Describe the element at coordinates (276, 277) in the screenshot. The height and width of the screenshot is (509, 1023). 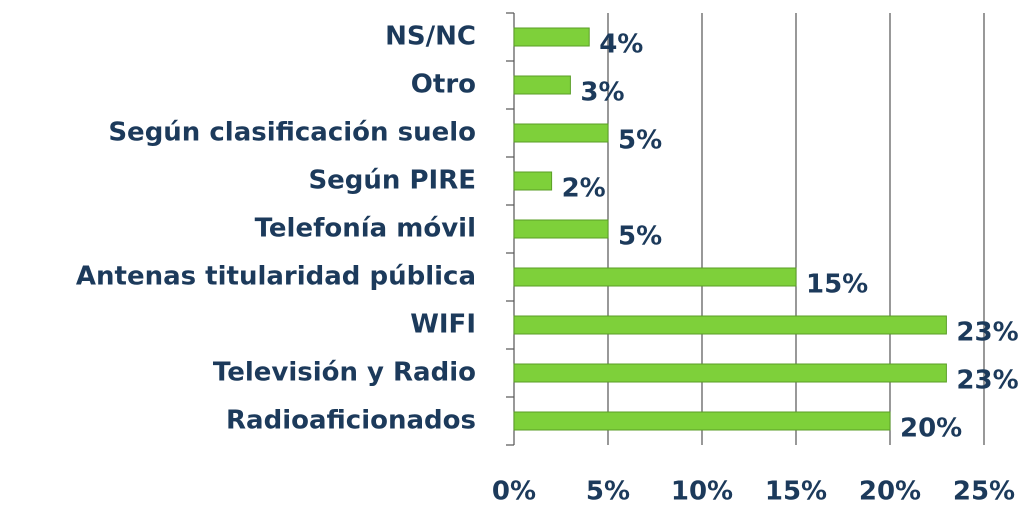
I see `y-tick-label: Antenas titularidad pública` at that location.